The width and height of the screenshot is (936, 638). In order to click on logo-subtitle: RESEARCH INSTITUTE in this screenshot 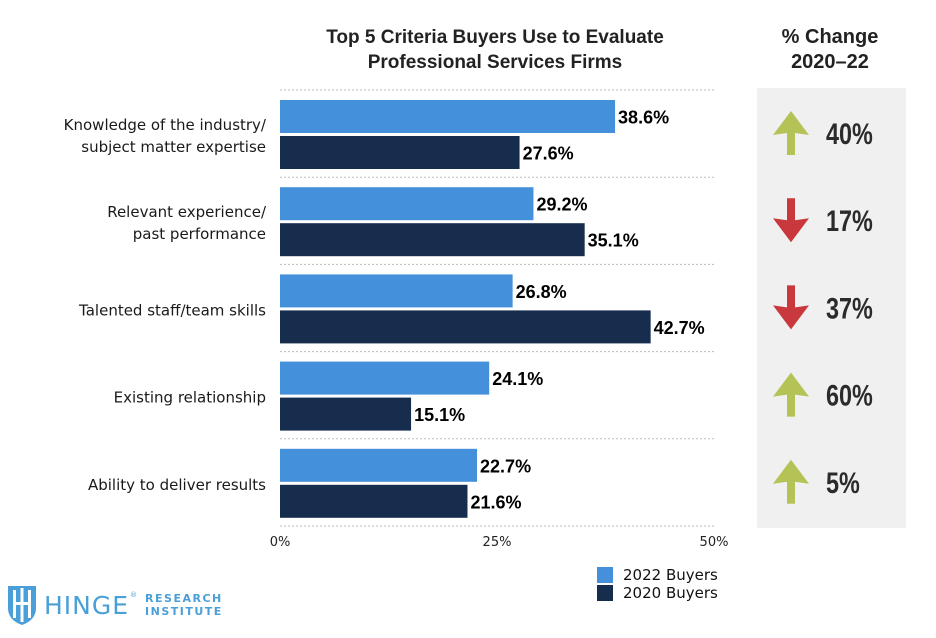, I will do `click(184, 605)`.